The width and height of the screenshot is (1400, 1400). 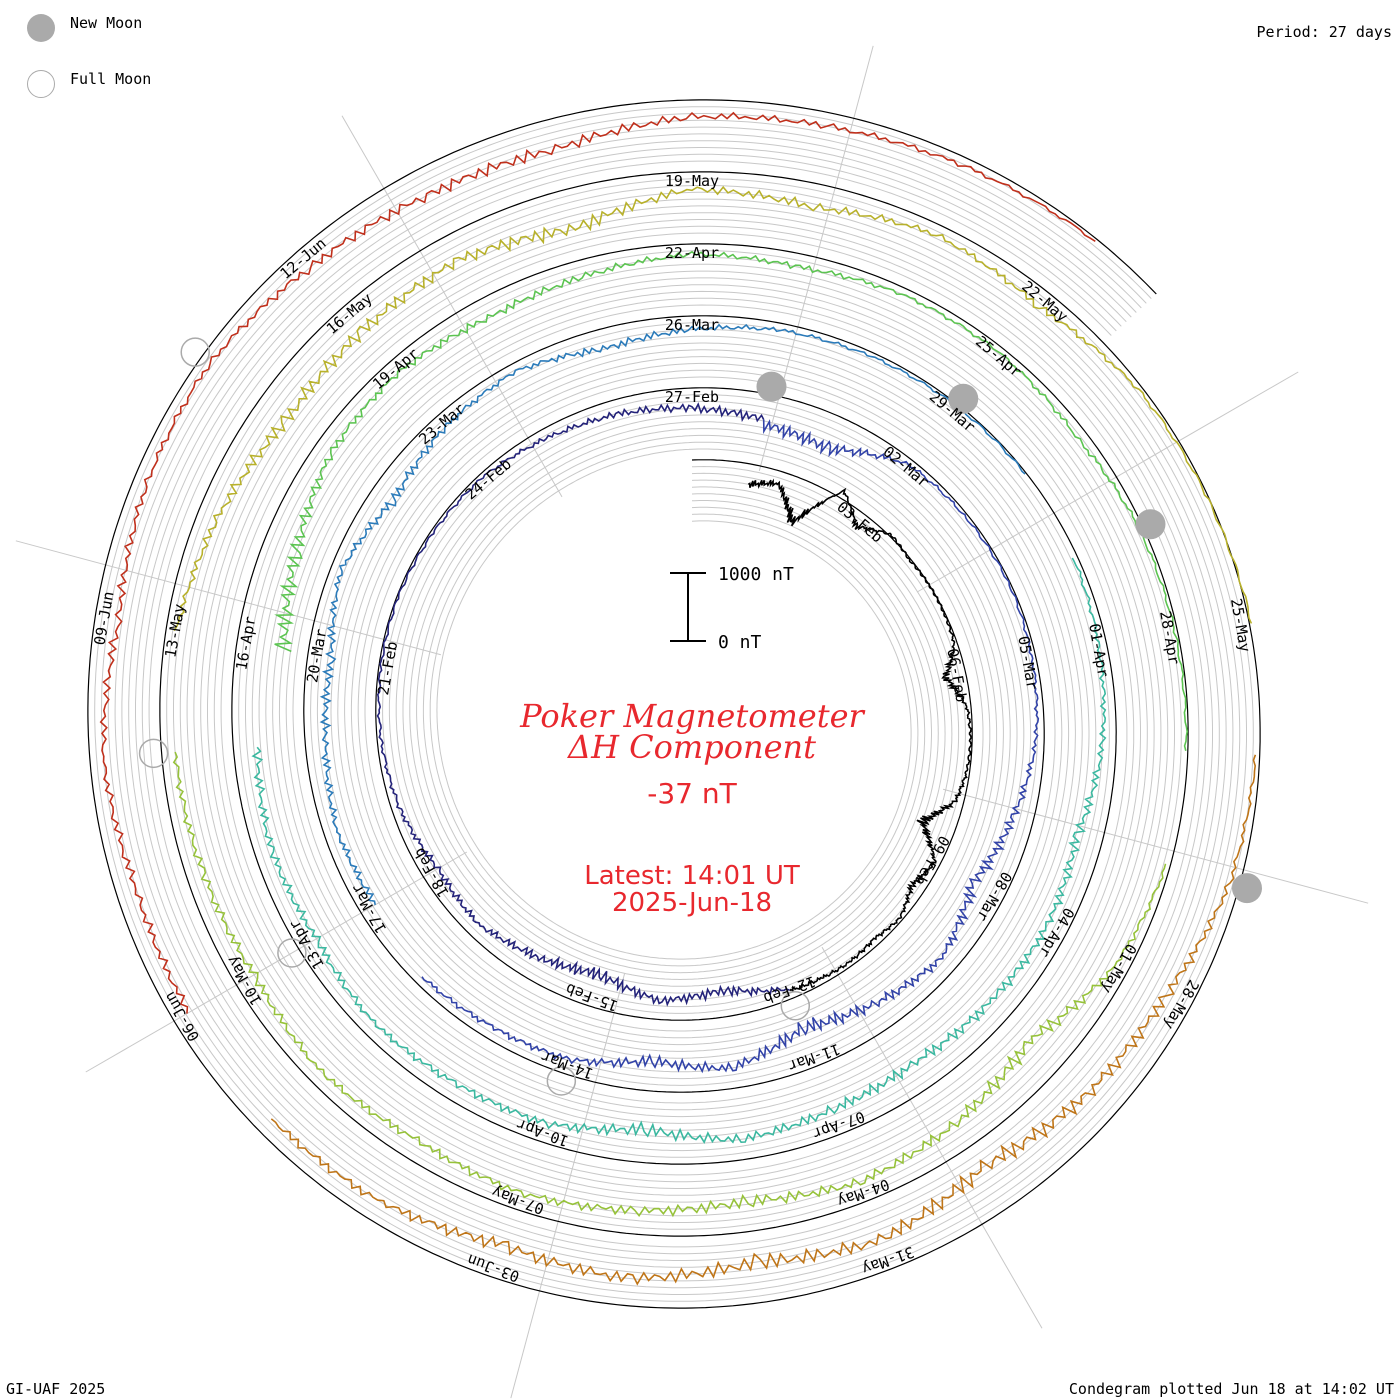 What do you see at coordinates (692, 903) in the screenshot?
I see `latest-date: 2025-Jun-18` at bounding box center [692, 903].